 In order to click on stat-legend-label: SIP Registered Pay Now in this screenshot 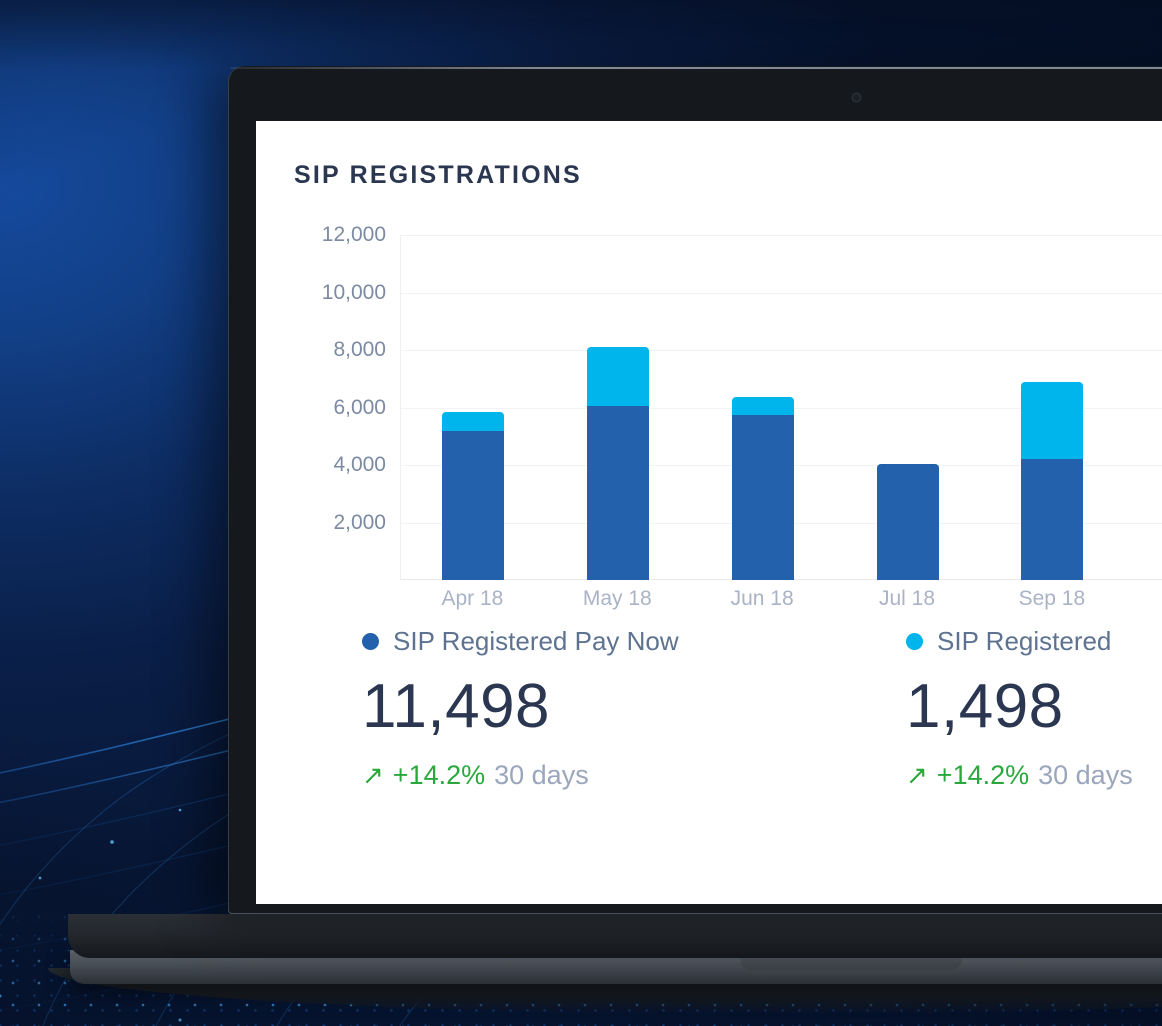, I will do `click(536, 641)`.